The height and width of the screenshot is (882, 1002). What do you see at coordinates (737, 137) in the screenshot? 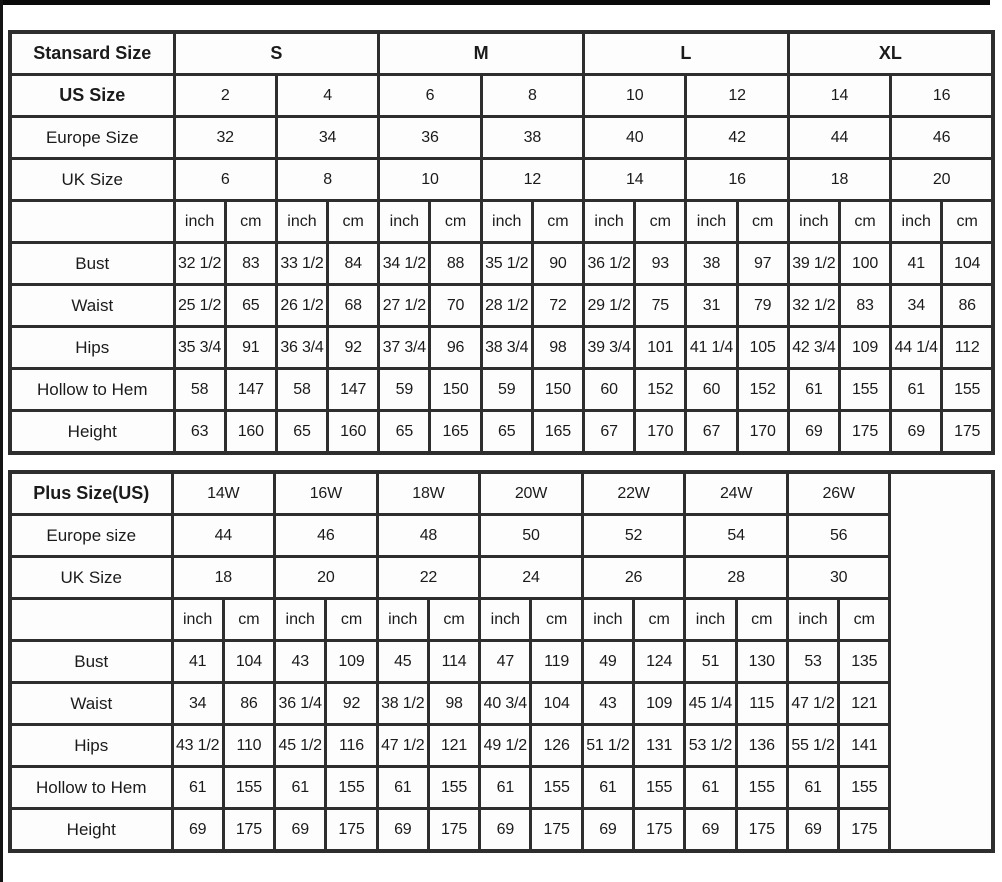
I see `size-value-cell: 42` at bounding box center [737, 137].